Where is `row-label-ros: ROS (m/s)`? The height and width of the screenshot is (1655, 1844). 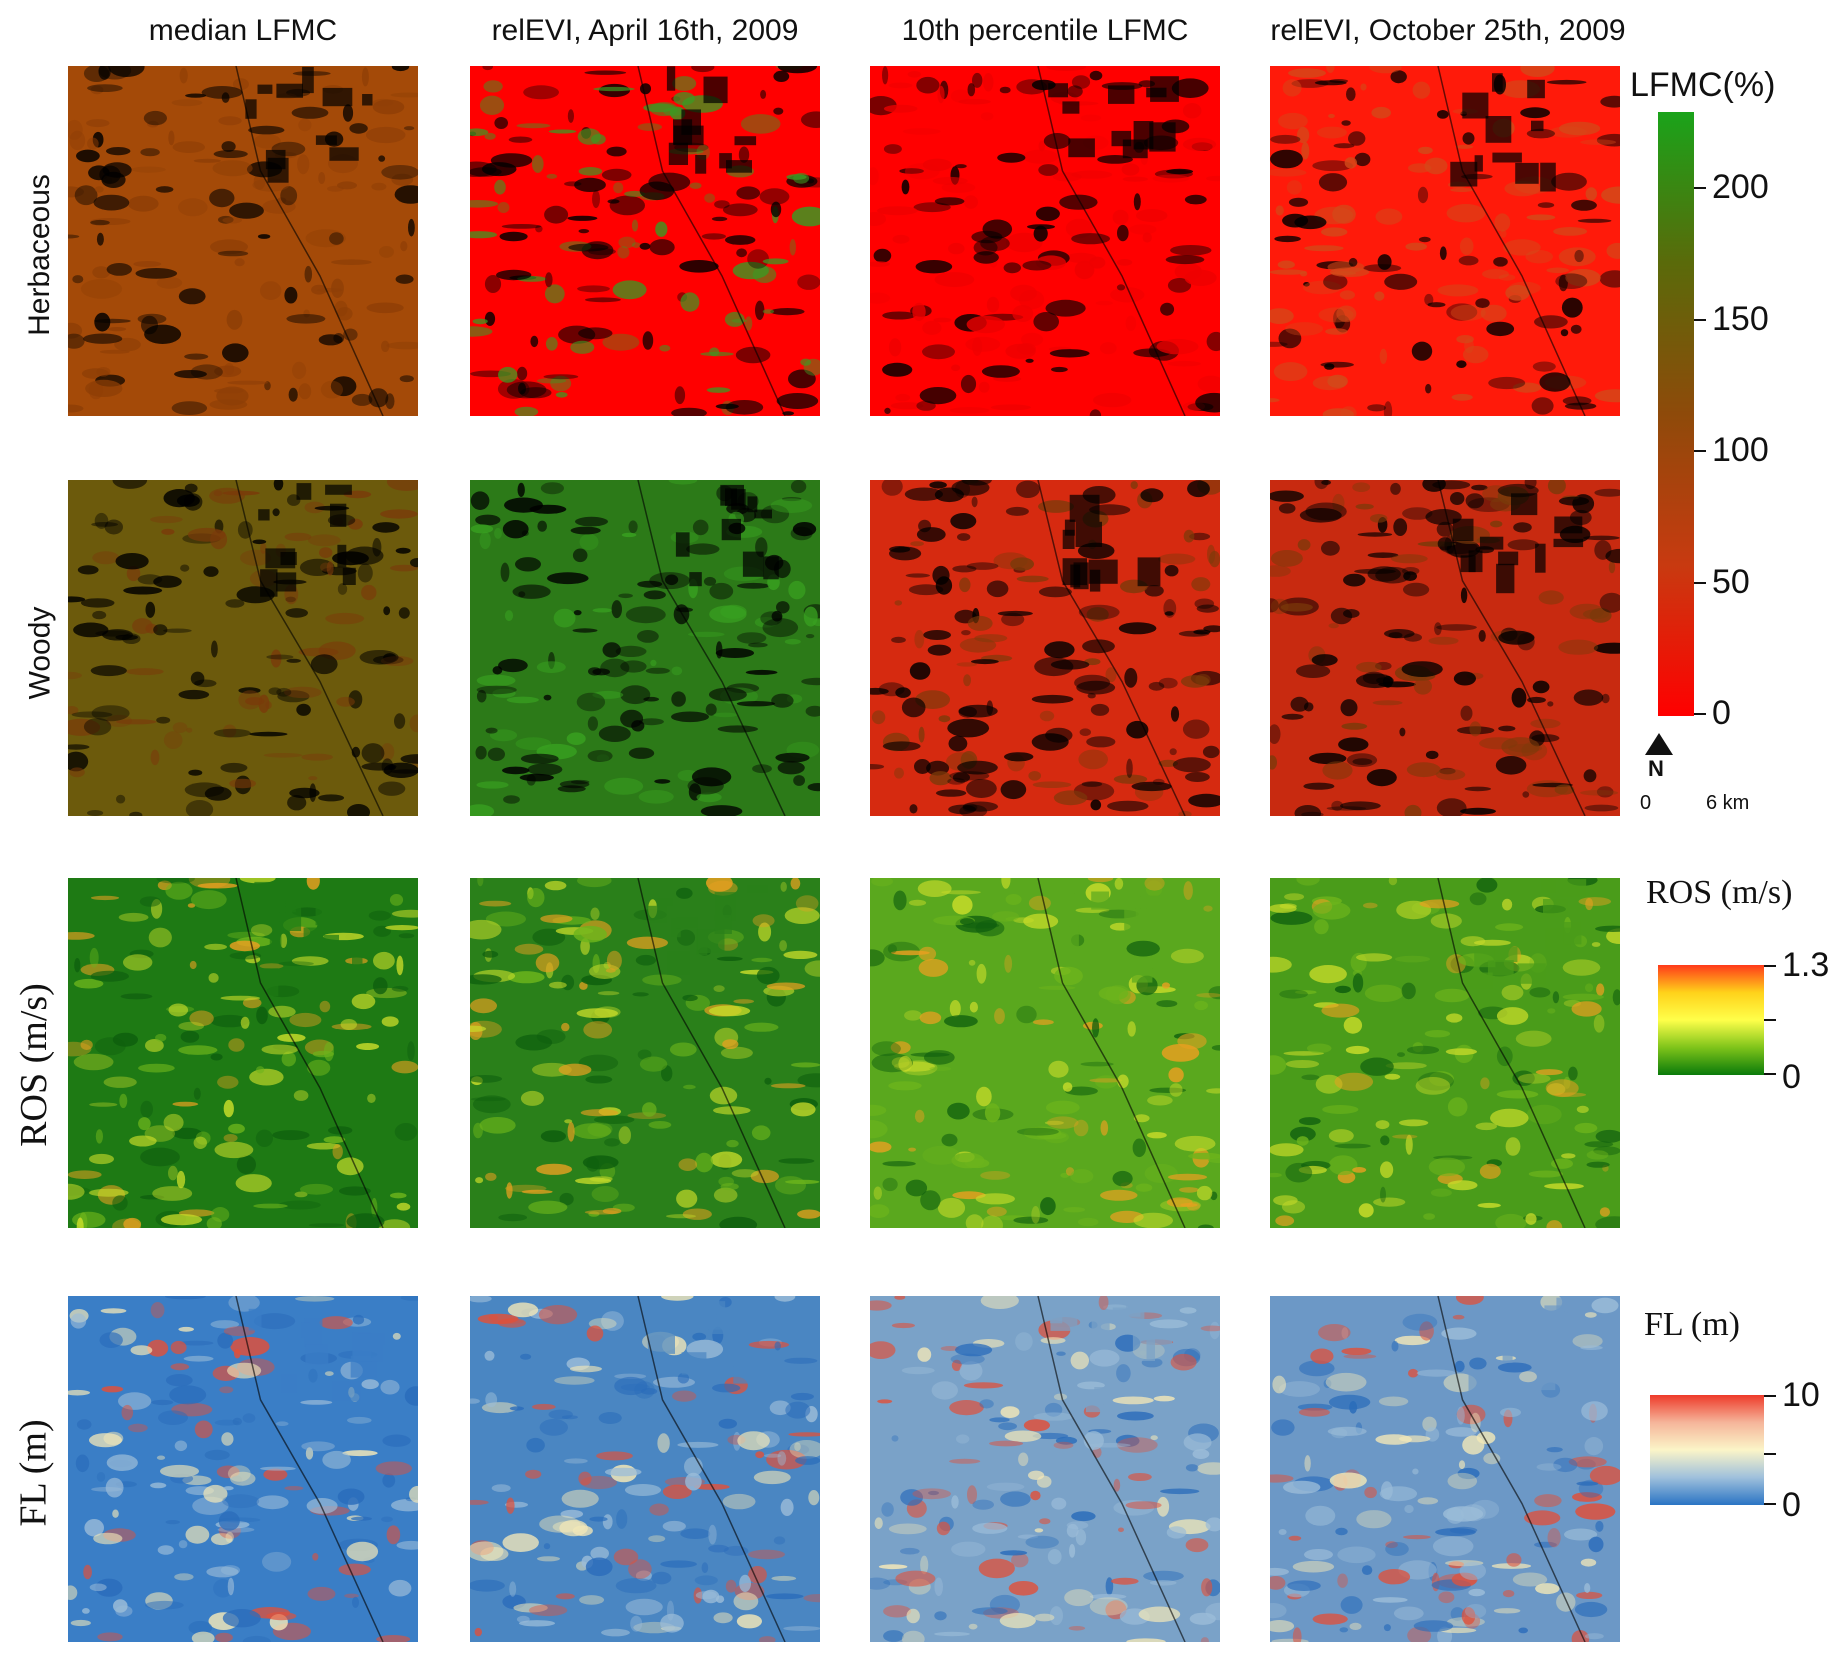
row-label-ros: ROS (m/s) is located at coordinates (34, 1065).